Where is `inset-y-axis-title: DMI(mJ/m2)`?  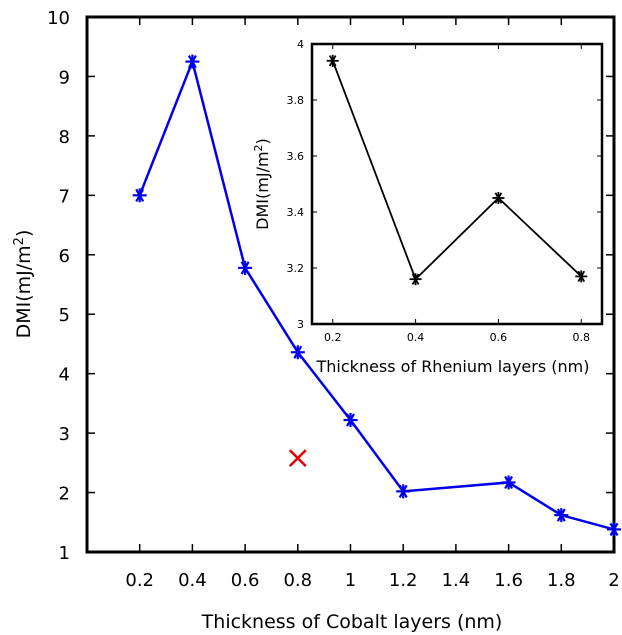 inset-y-axis-title: DMI(mJ/m2) is located at coordinates (262, 184).